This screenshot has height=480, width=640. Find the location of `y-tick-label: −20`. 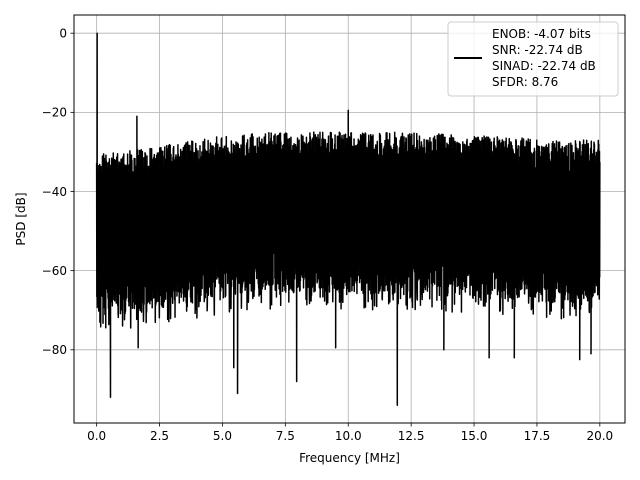

y-tick-label: −20 is located at coordinates (54, 113).